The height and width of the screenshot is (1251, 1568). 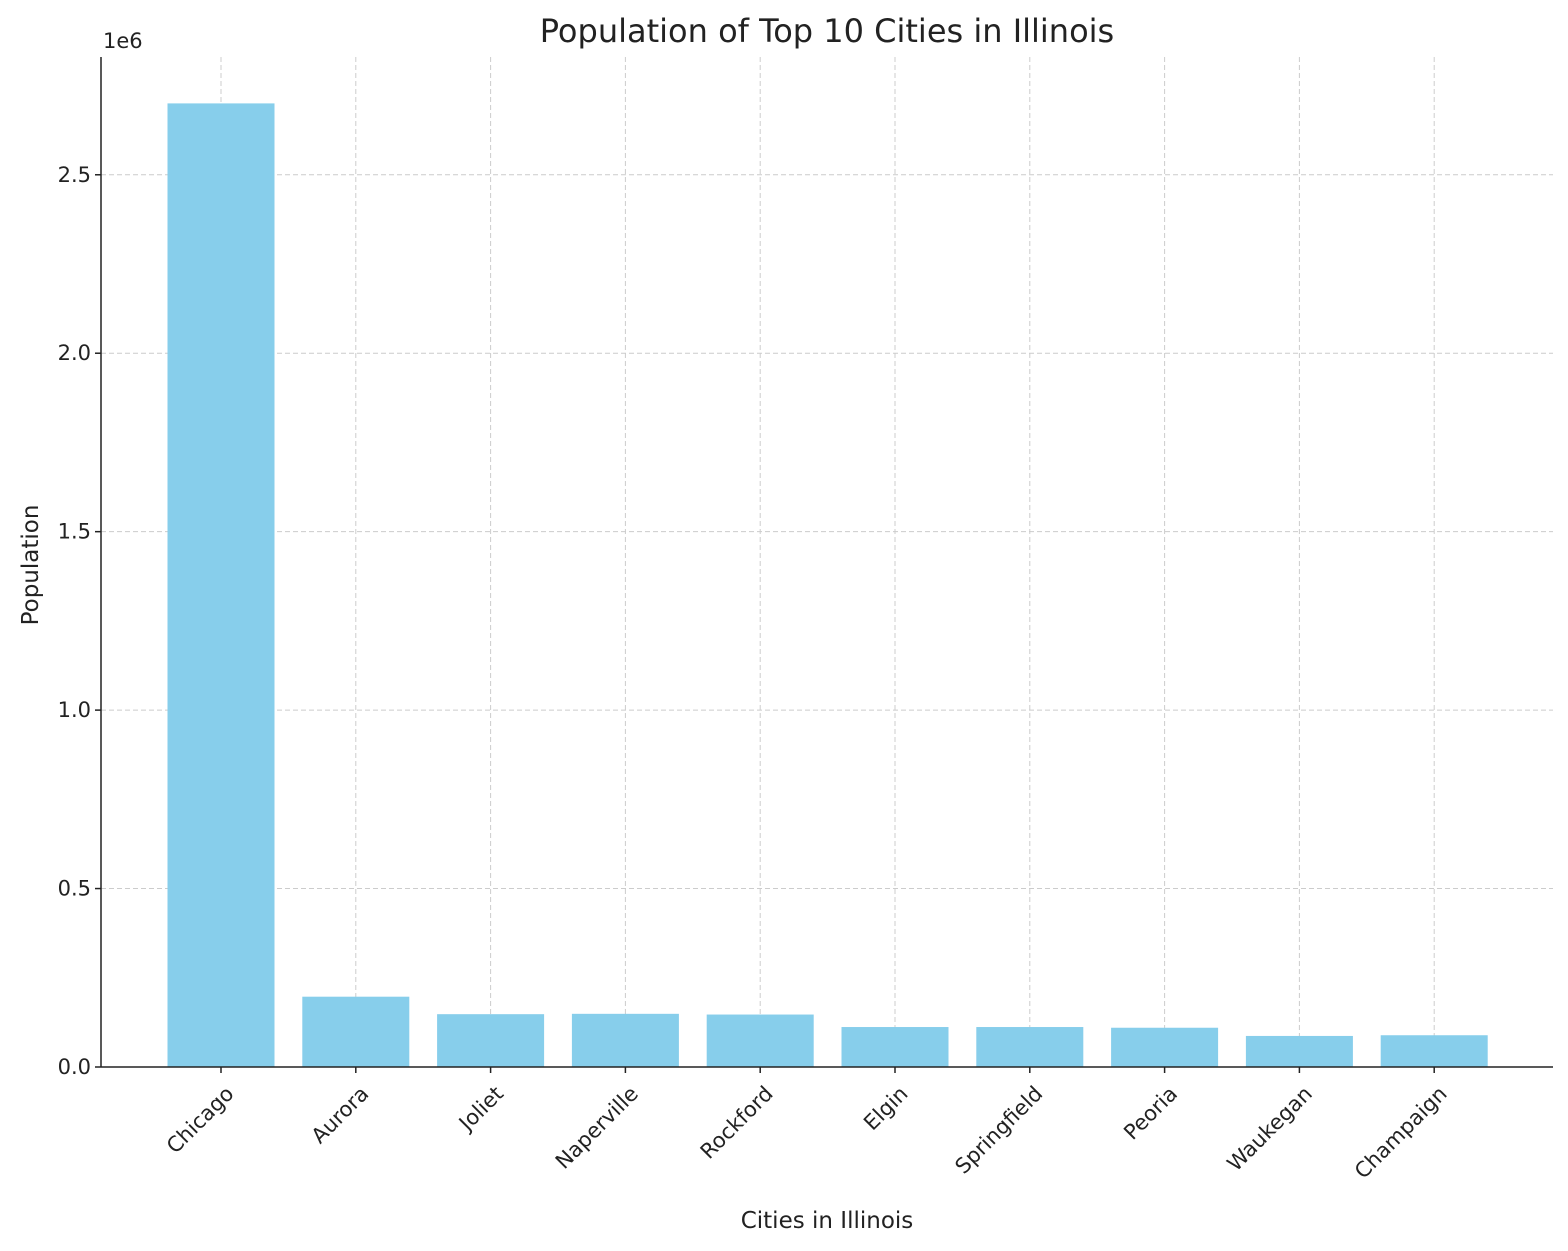 What do you see at coordinates (74, 175) in the screenshot?
I see `y-tick-label: 2.5` at bounding box center [74, 175].